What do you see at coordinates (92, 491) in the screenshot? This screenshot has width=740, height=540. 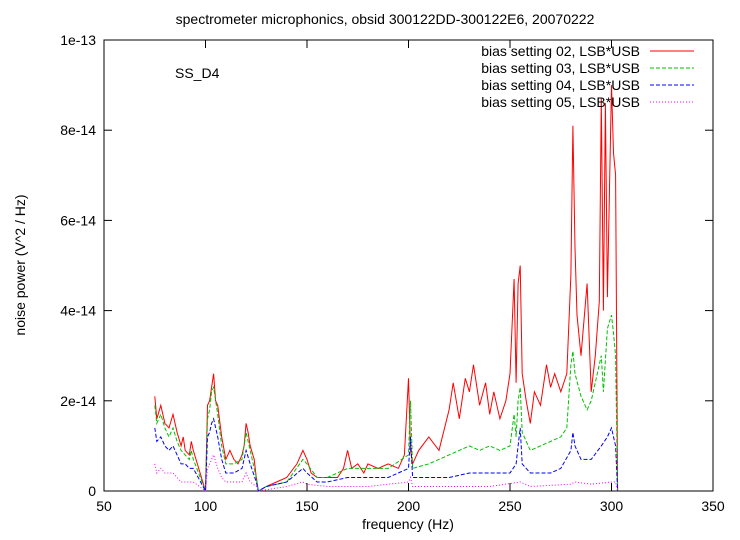 I see `y-tick-label: 0` at bounding box center [92, 491].